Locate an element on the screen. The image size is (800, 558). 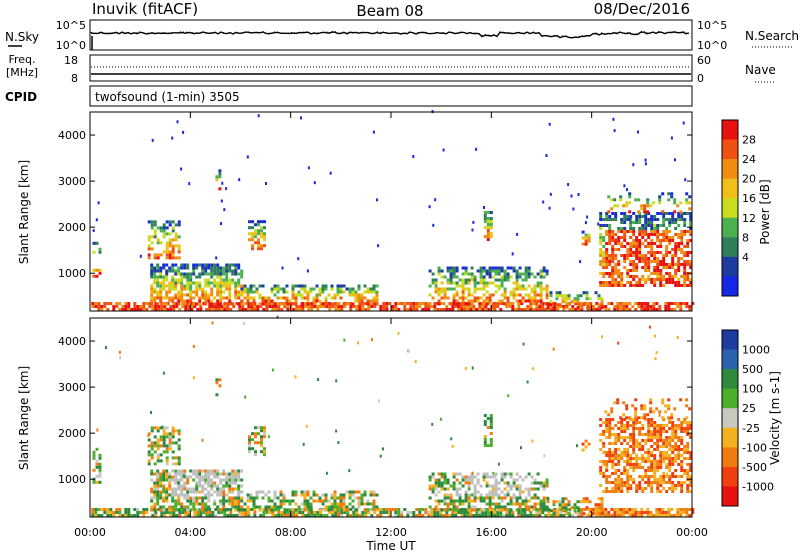
colorbar-tick-label: -100 is located at coordinates (754, 447).